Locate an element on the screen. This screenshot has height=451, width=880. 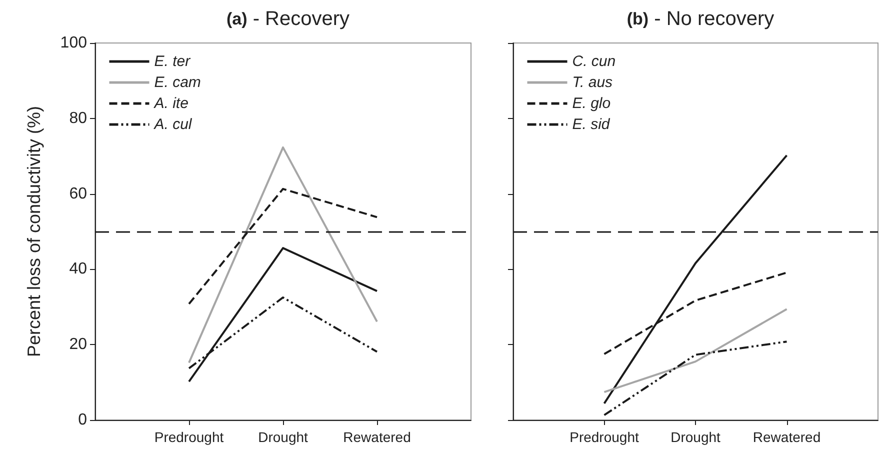
legend-label: E. glo is located at coordinates (591, 103).